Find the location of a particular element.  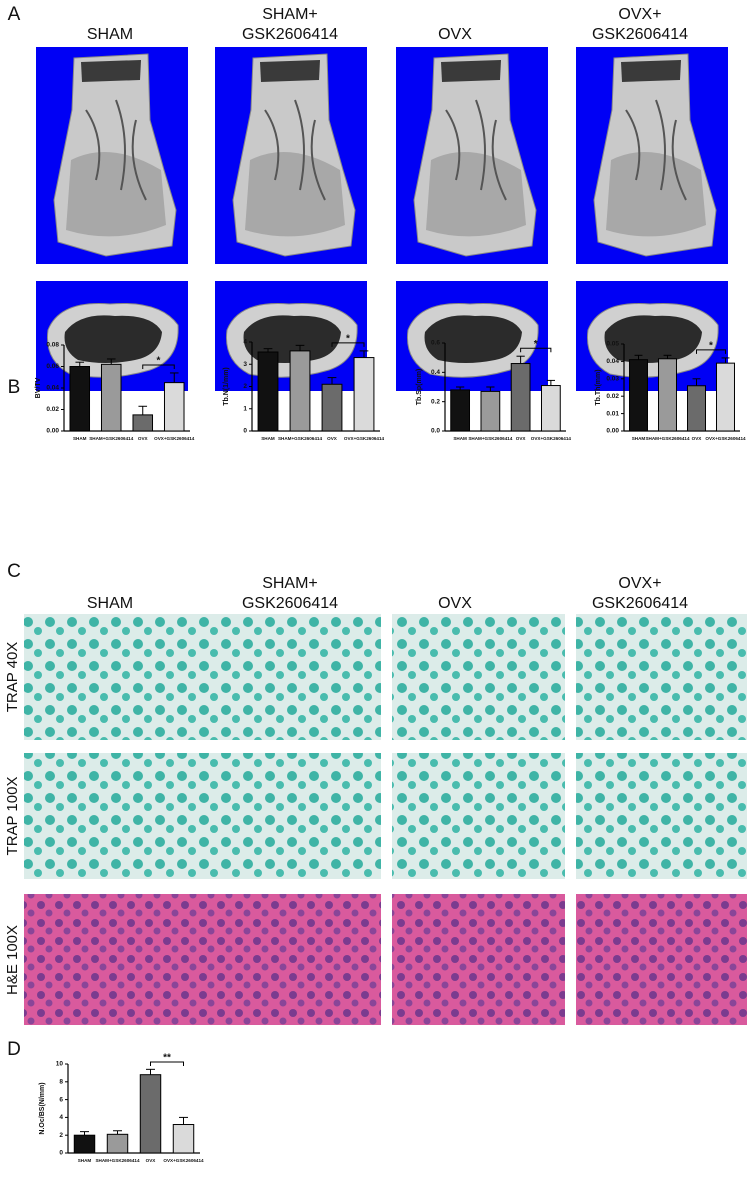

y-axis-title: Tb.Sp(mm) is located at coordinates (419, 387).